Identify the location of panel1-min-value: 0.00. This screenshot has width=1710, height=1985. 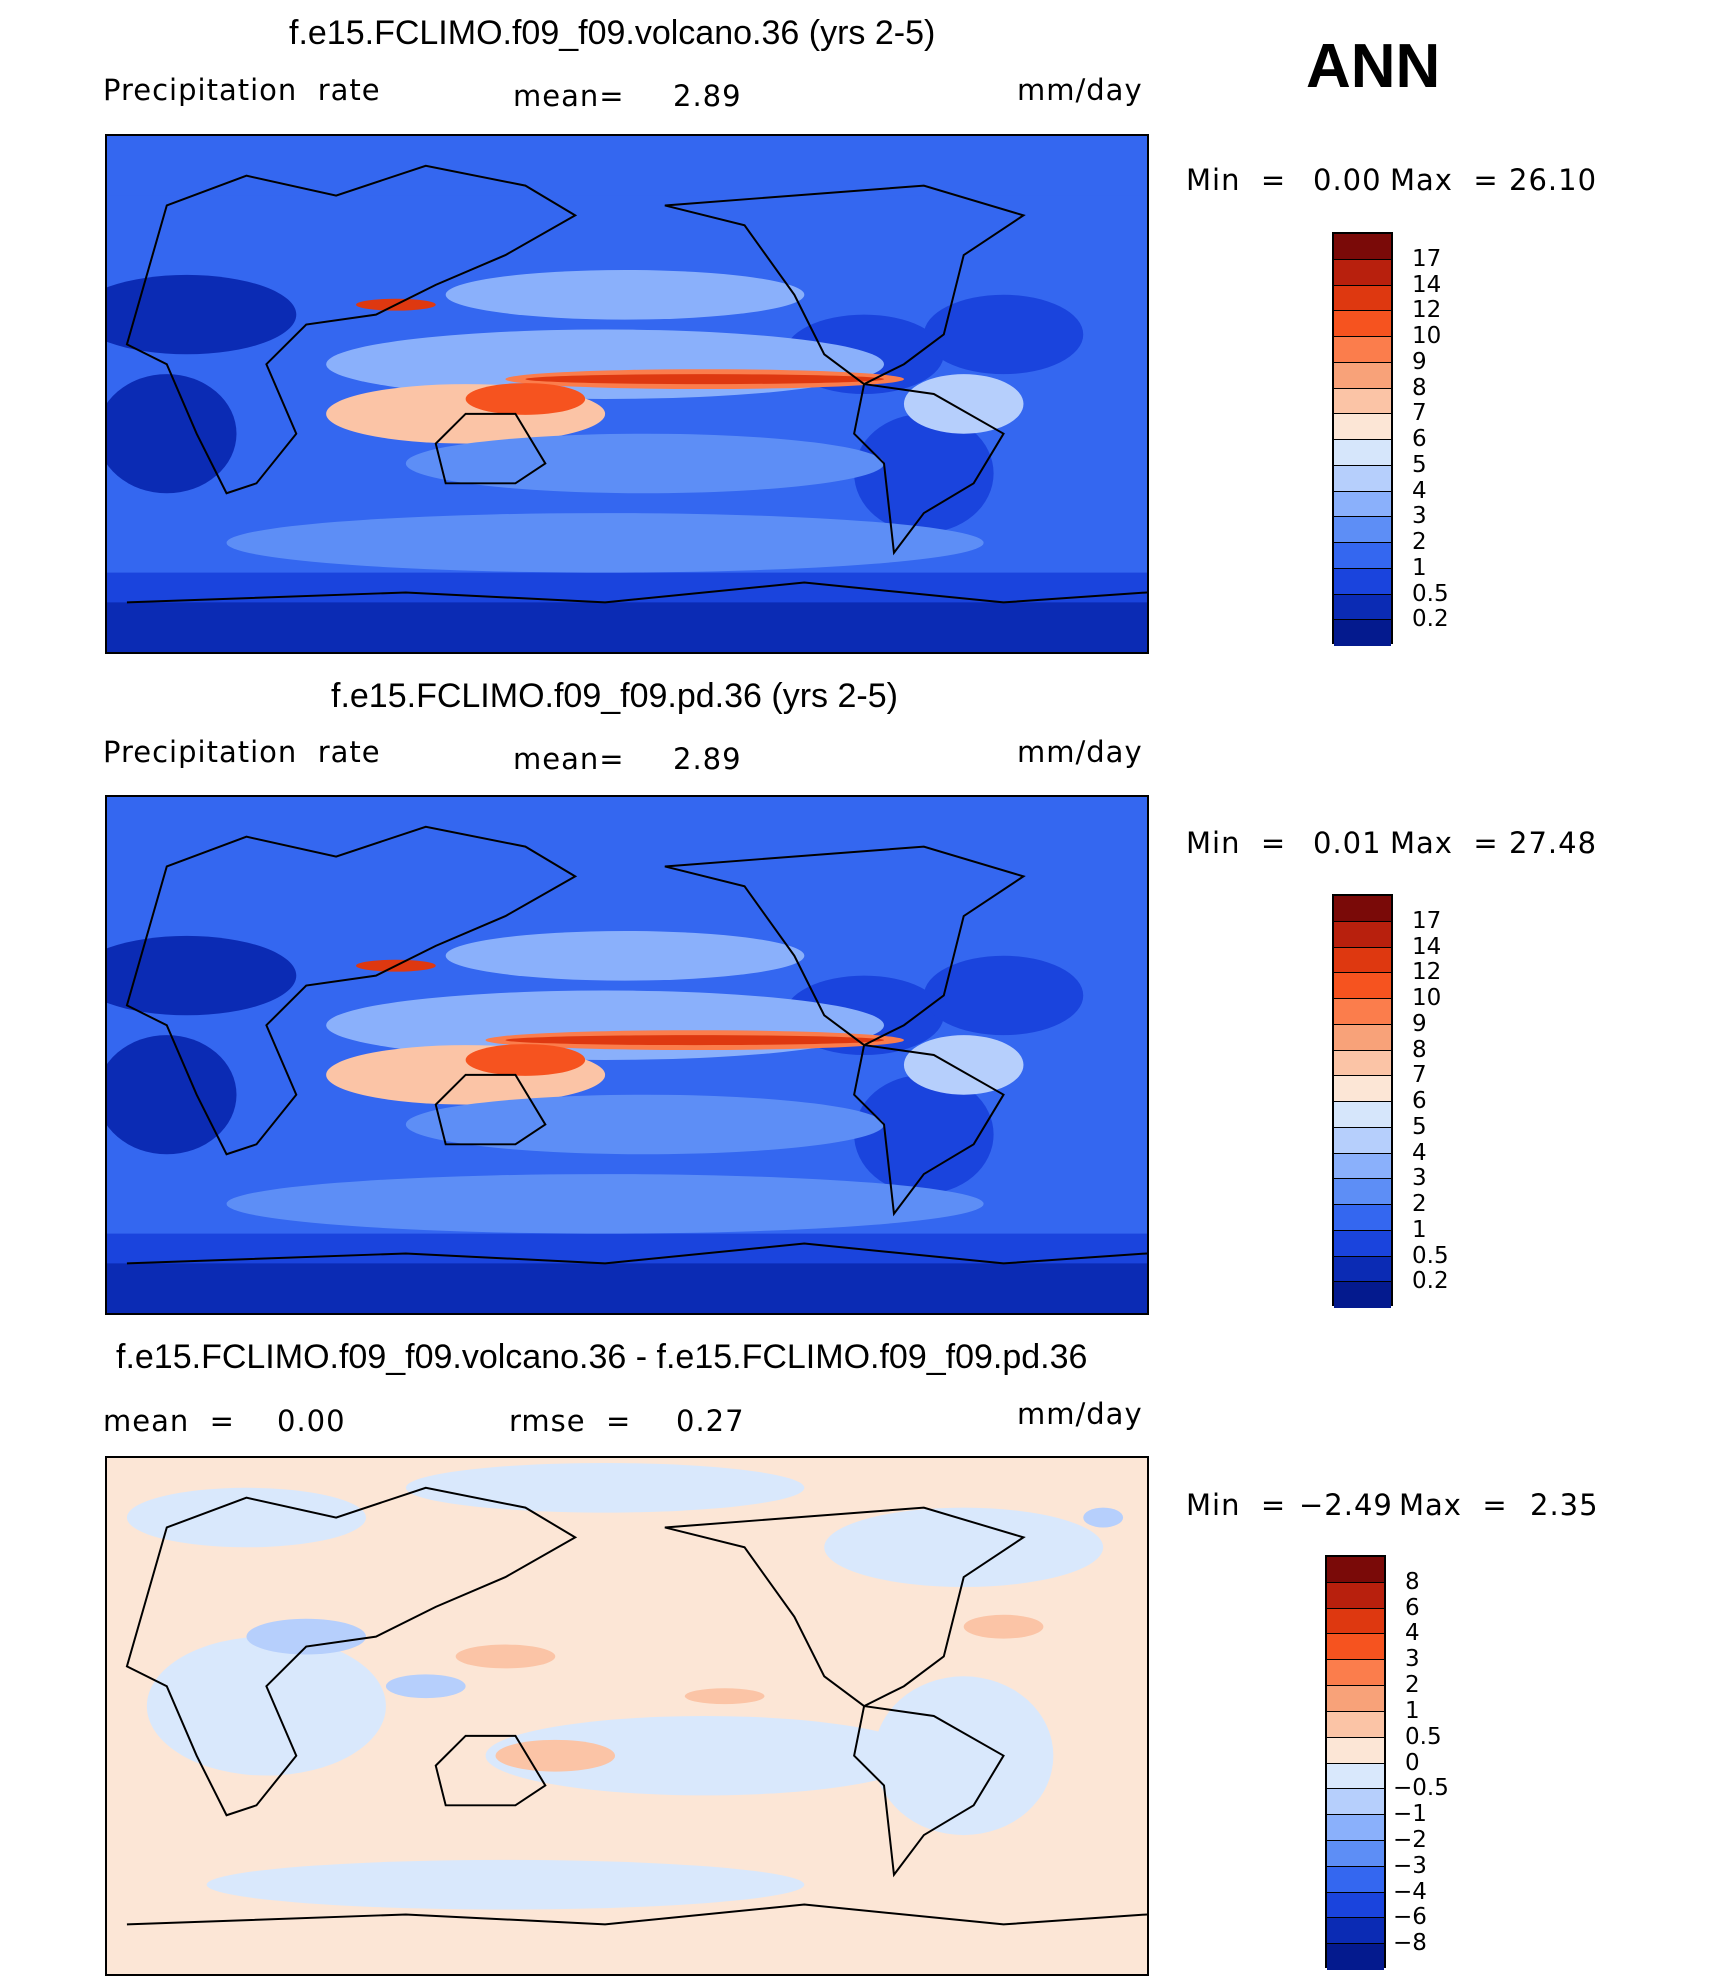
(1347, 180).